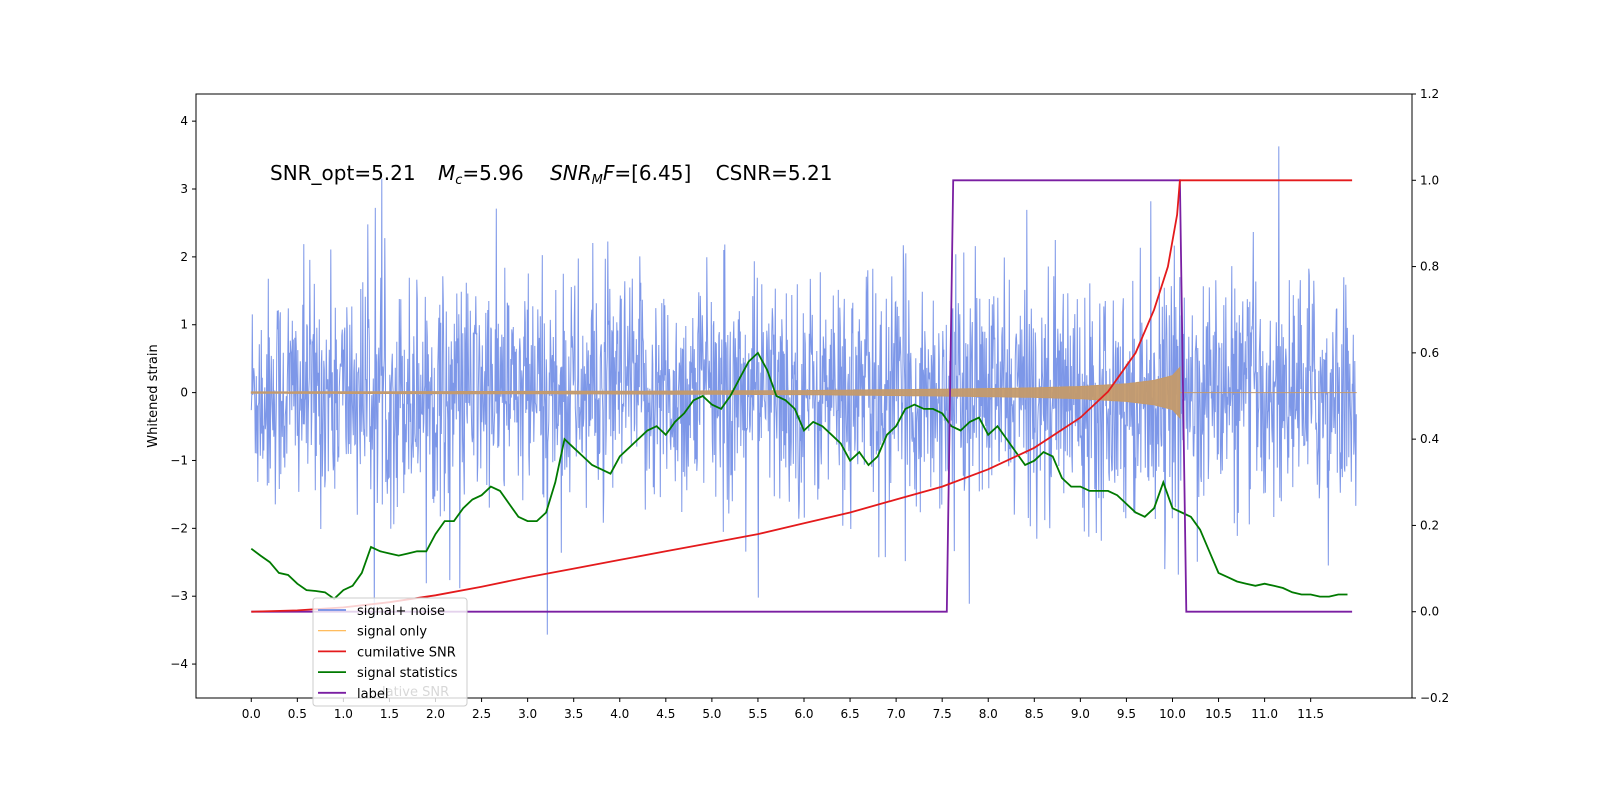 The image size is (1600, 804). Describe the element at coordinates (850, 714) in the screenshot. I see `x-tick-label: 6.5` at that location.